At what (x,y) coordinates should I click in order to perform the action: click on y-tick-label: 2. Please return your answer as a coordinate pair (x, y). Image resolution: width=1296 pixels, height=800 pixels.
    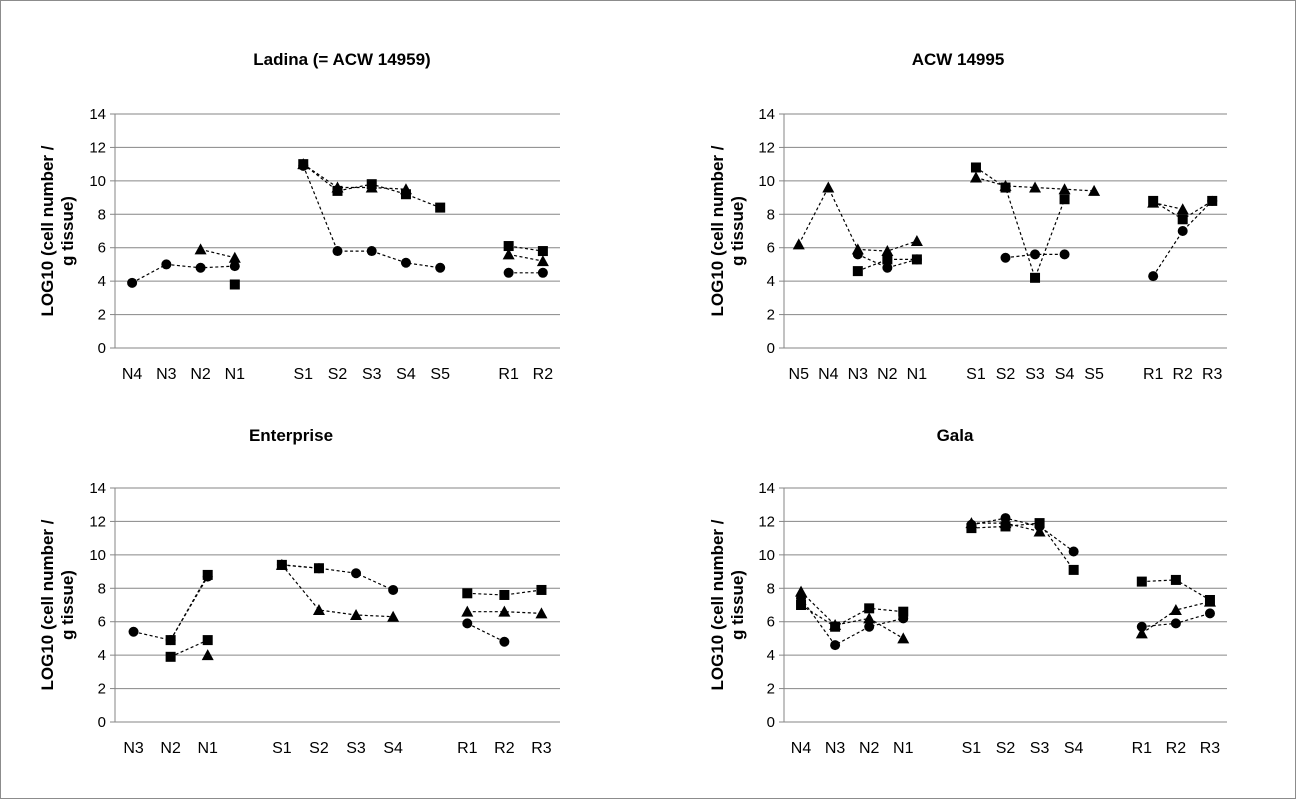
    Looking at the image, I should click on (102, 689).